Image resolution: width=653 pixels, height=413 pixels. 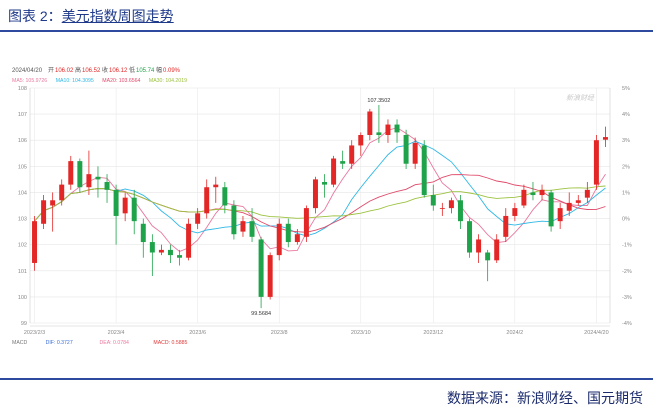 What do you see at coordinates (433, 333) in the screenshot?
I see `x-tick-label: 2023/12` at bounding box center [433, 333].